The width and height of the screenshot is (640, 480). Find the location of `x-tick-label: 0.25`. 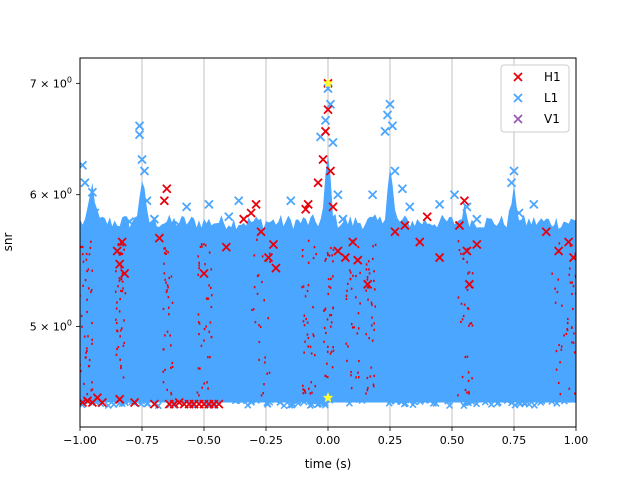

x-tick-label: 0.25 is located at coordinates (390, 440).